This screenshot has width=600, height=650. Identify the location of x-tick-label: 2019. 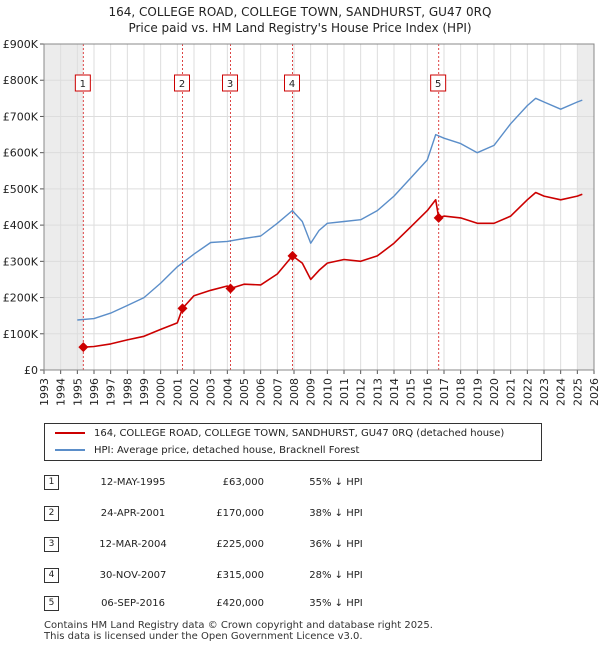
(477, 392).